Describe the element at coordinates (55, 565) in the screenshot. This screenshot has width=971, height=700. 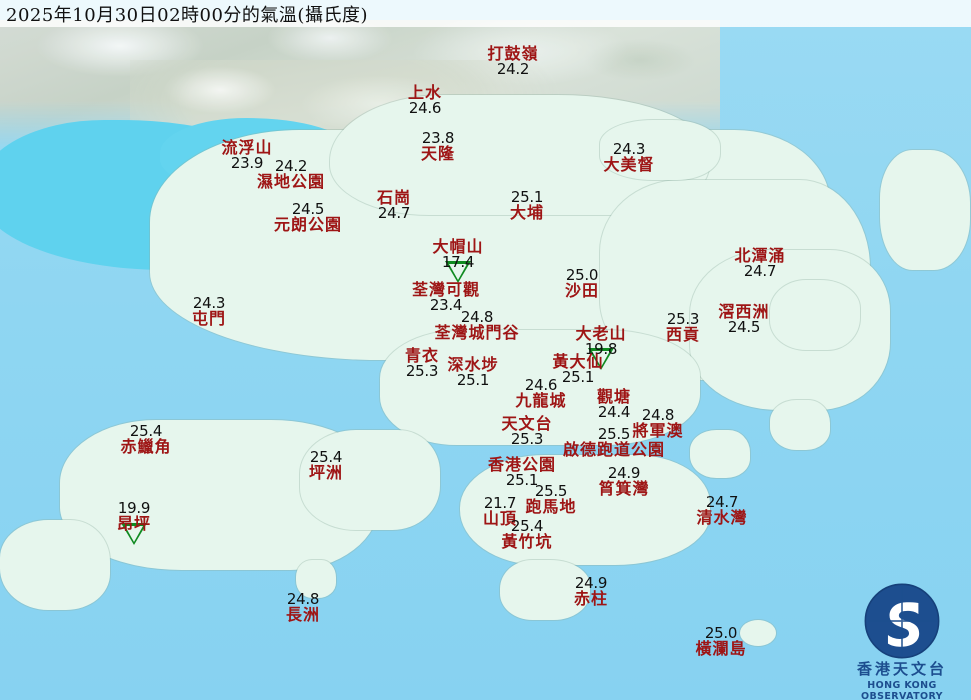
I see `landmass-island-f` at that location.